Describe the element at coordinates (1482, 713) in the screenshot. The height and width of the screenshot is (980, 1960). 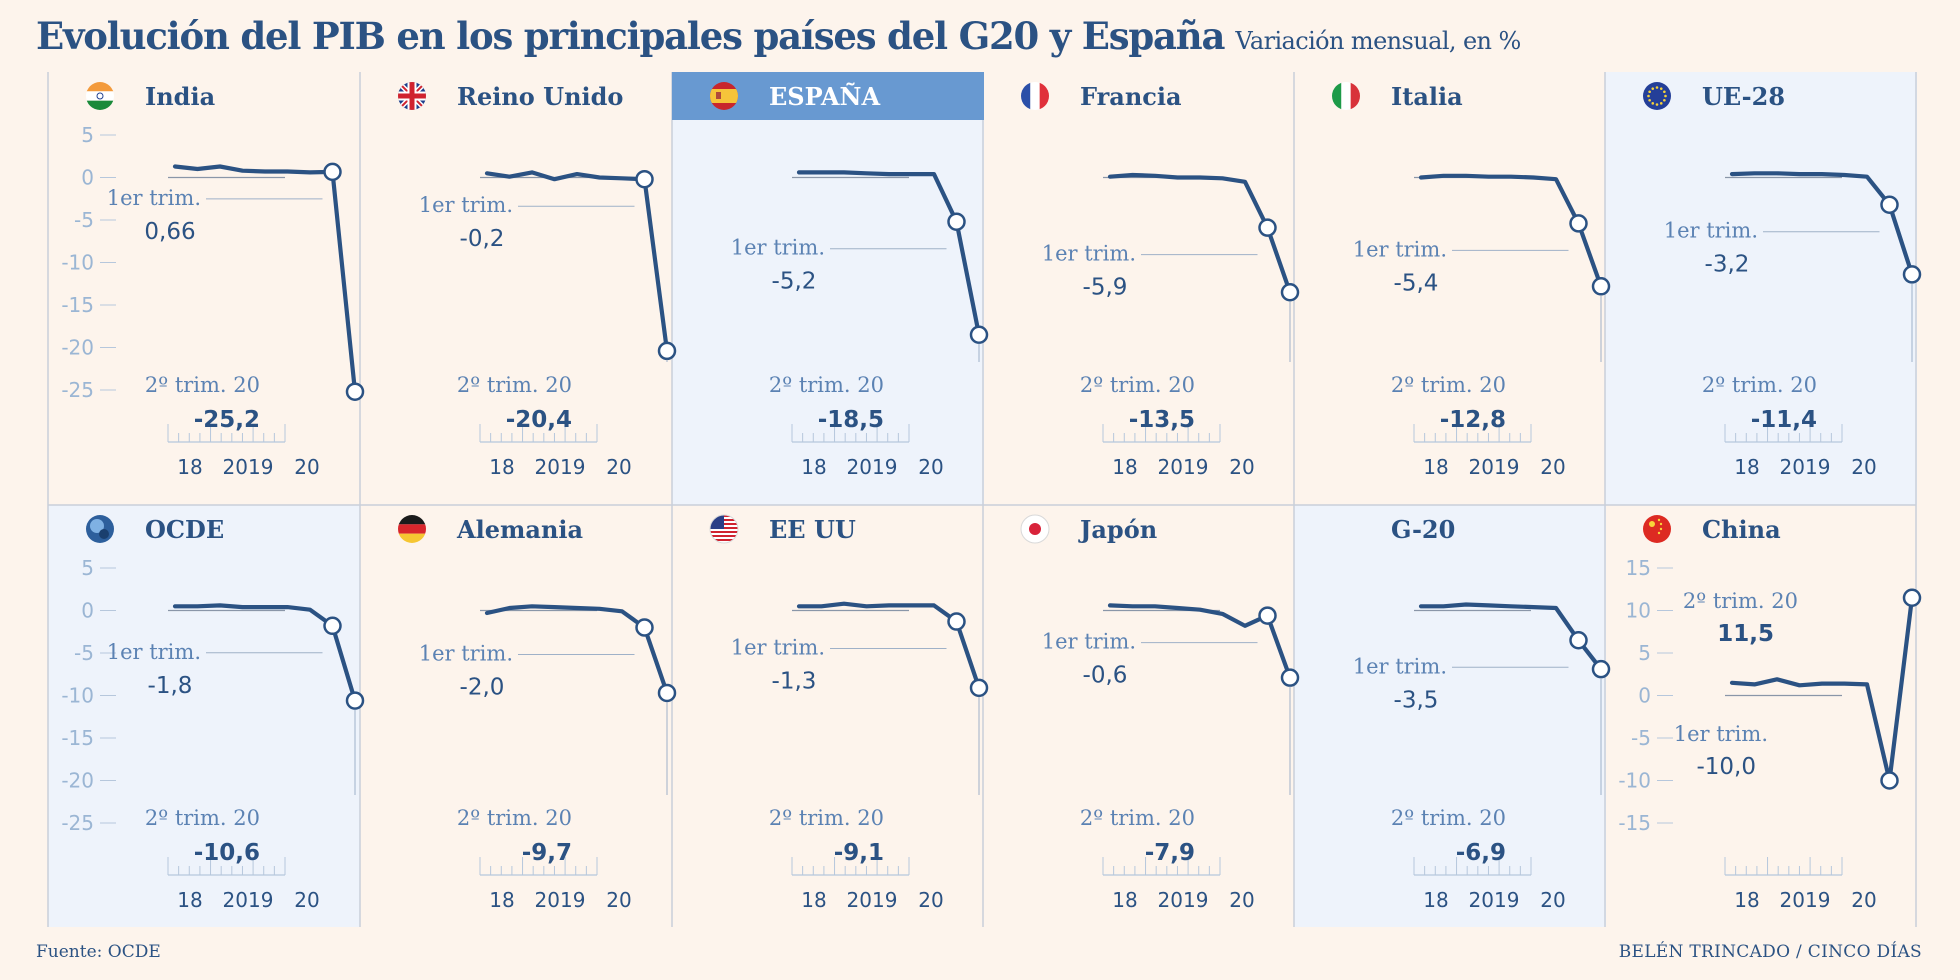
I see `chart-panel-11: G-20 18 2019 20 1er trim. -3,5 2º trim. 20 -6,9` at that location.